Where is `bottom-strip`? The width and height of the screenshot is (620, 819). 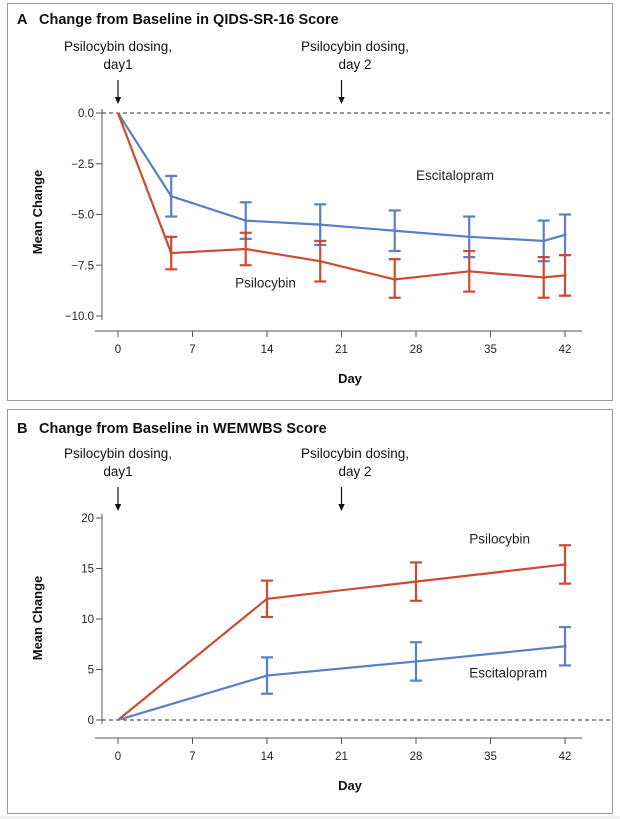 bottom-strip is located at coordinates (310, 817).